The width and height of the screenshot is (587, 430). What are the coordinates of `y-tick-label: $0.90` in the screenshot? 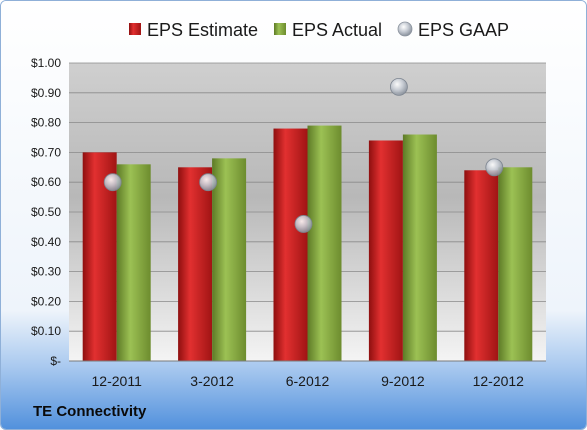 It's located at (46, 93).